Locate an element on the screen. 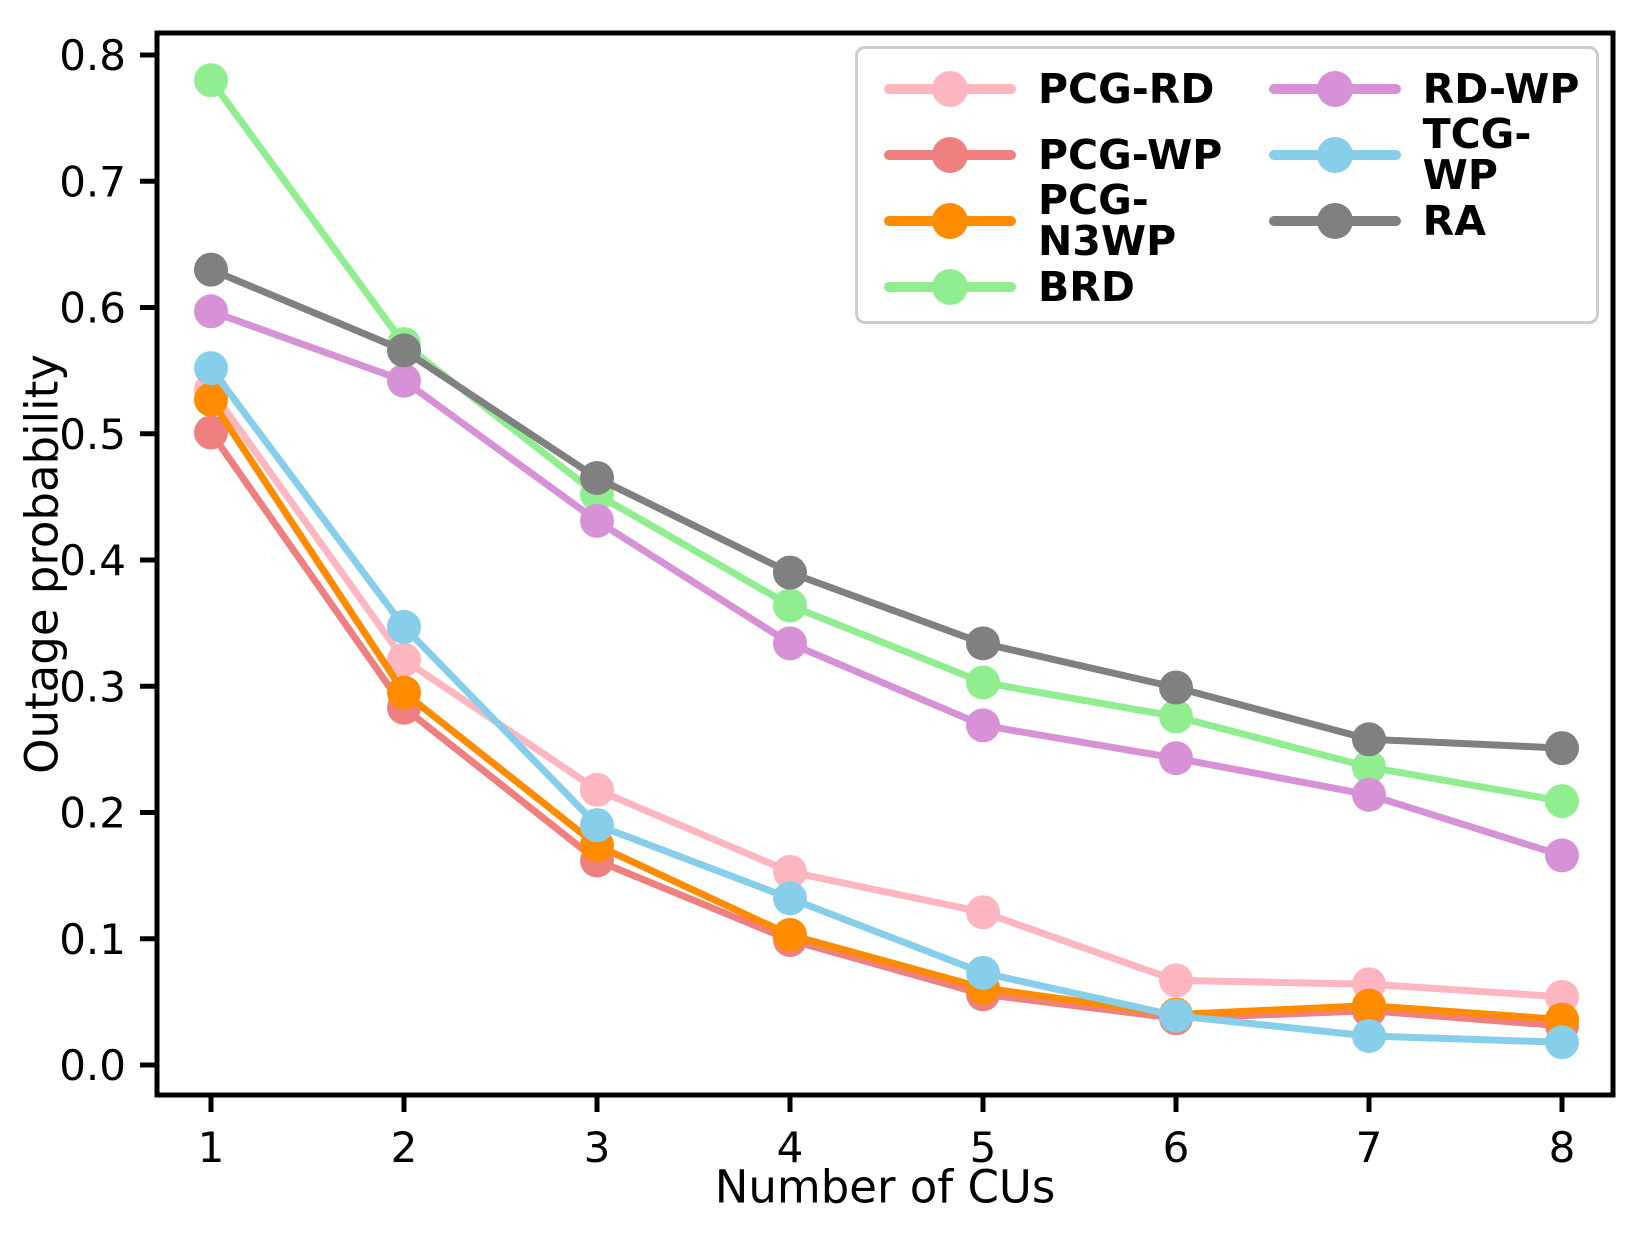 The height and width of the screenshot is (1240, 1637). data-point-RD-WP-x3 is located at coordinates (597, 520).